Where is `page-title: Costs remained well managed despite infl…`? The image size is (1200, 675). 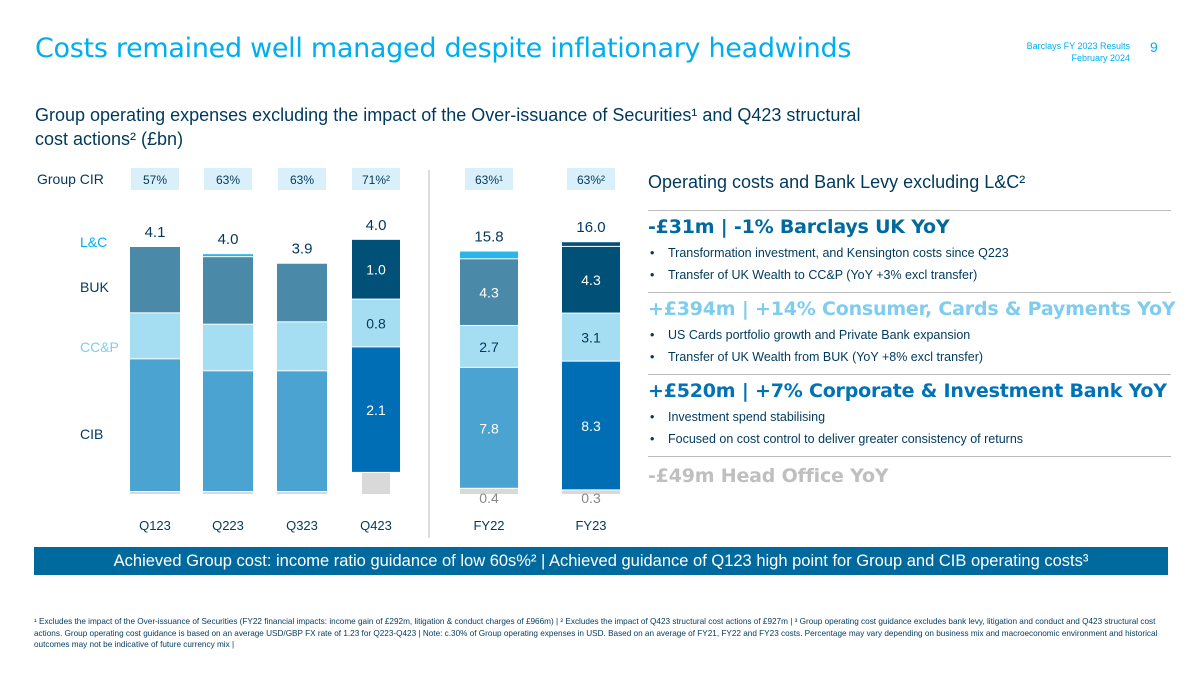
page-title: Costs remained well managed despite infl… is located at coordinates (443, 48).